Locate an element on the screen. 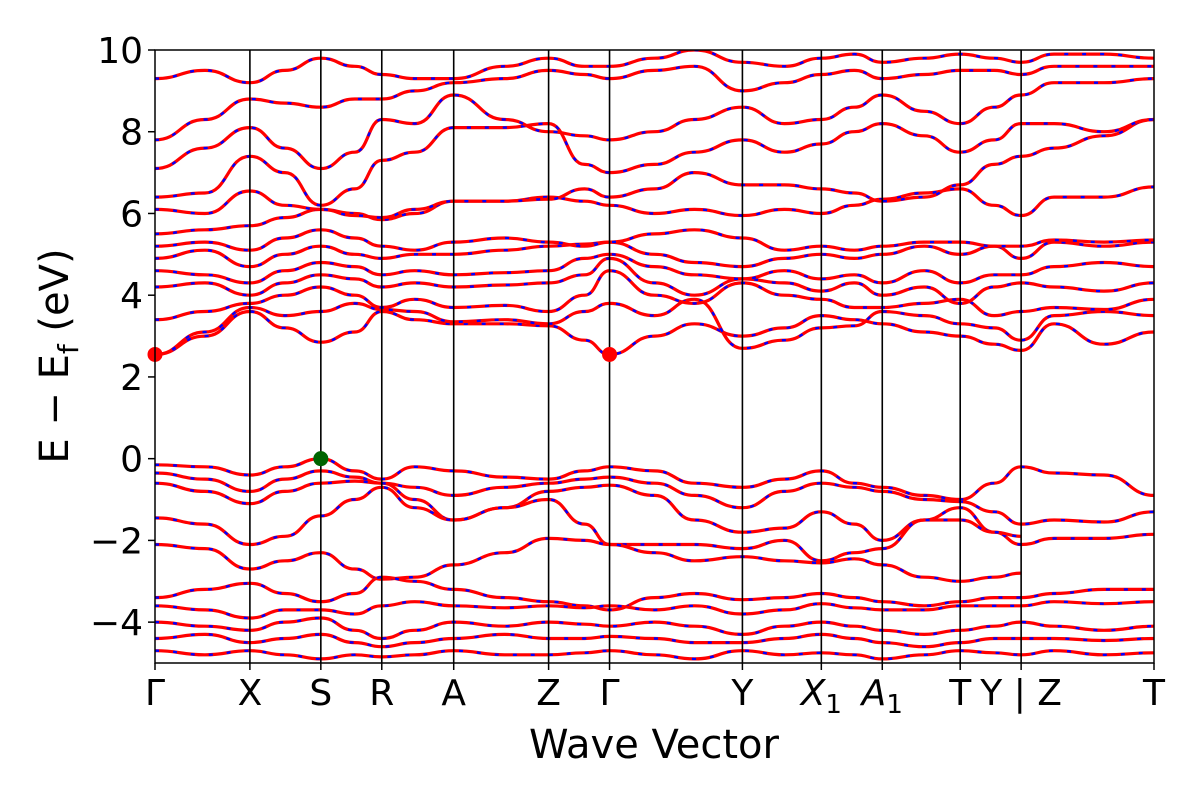 The image size is (1200, 800). band-10-red-line is located at coordinates (654, 655).